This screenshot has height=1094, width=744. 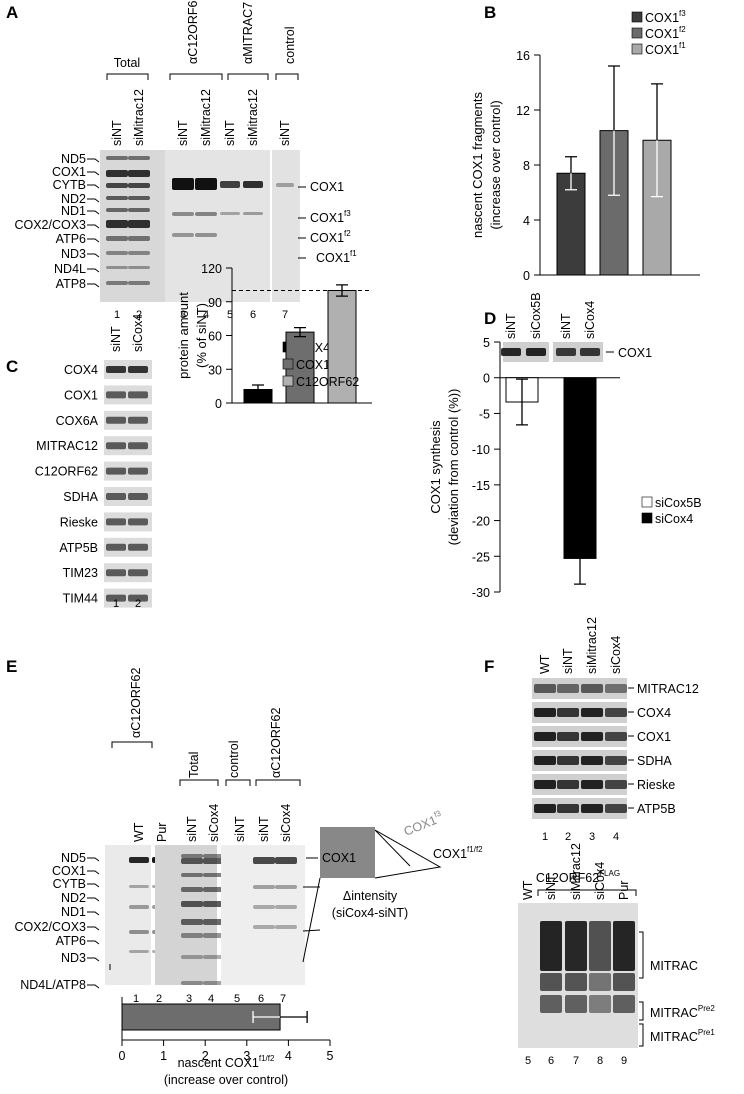 What do you see at coordinates (353, 253) in the screenshot?
I see `band-label: f1` at bounding box center [353, 253].